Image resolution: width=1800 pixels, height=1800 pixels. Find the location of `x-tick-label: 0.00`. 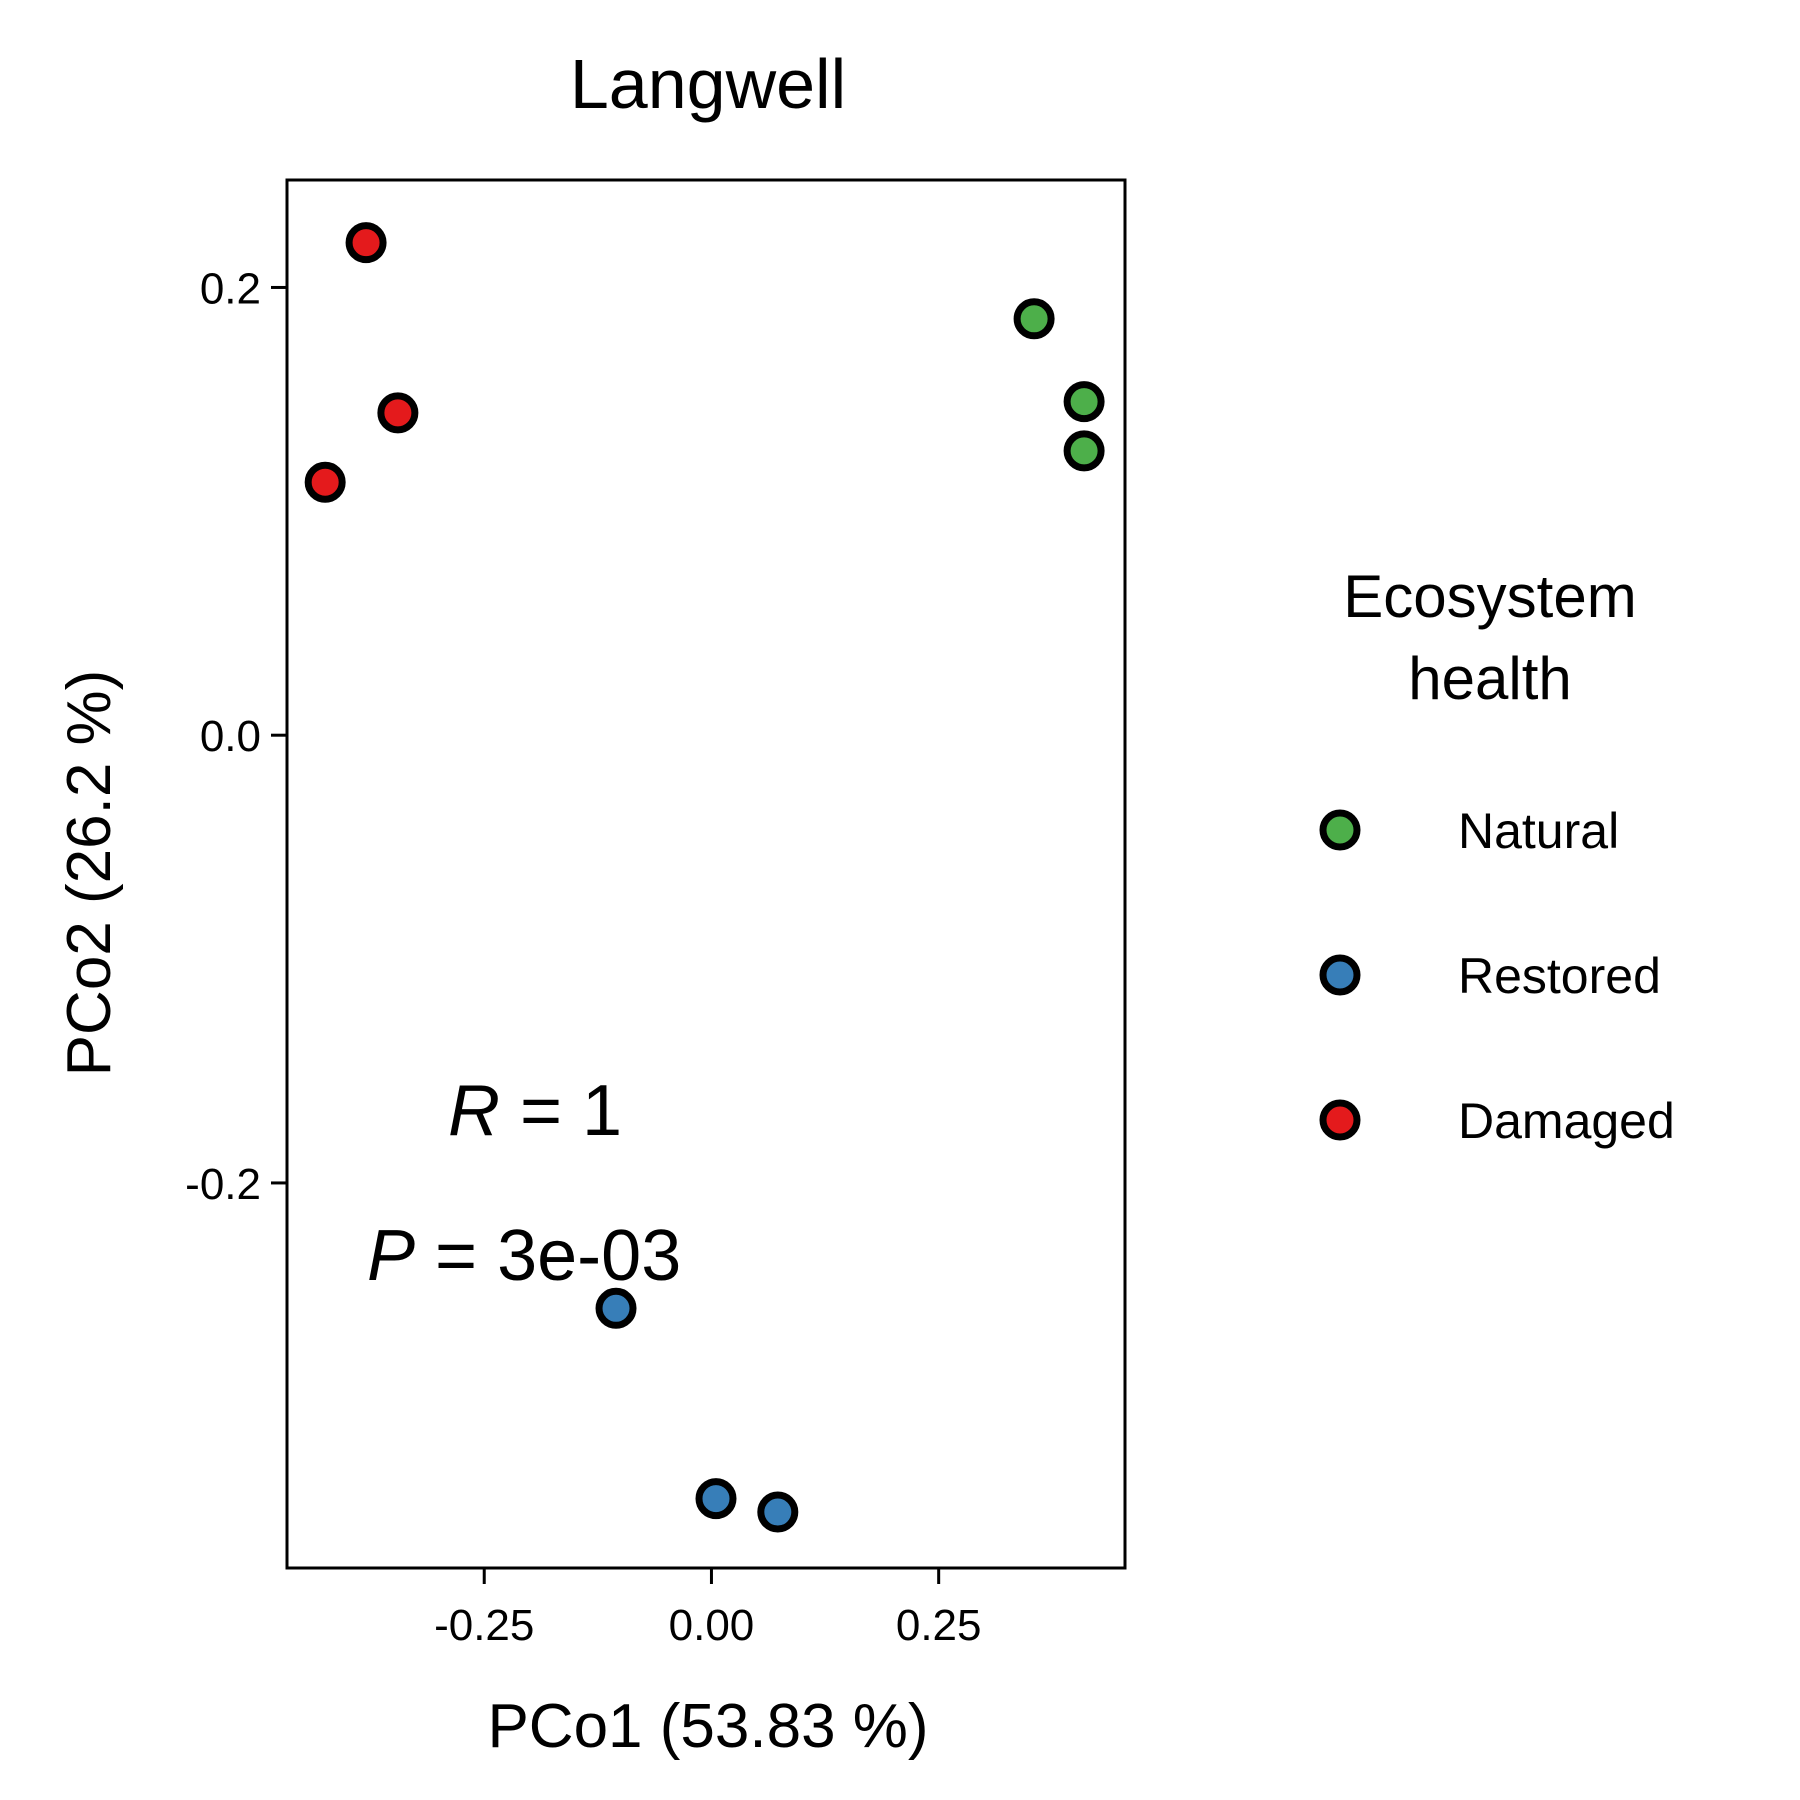

x-tick-label: 0.00 is located at coordinates (712, 1625).